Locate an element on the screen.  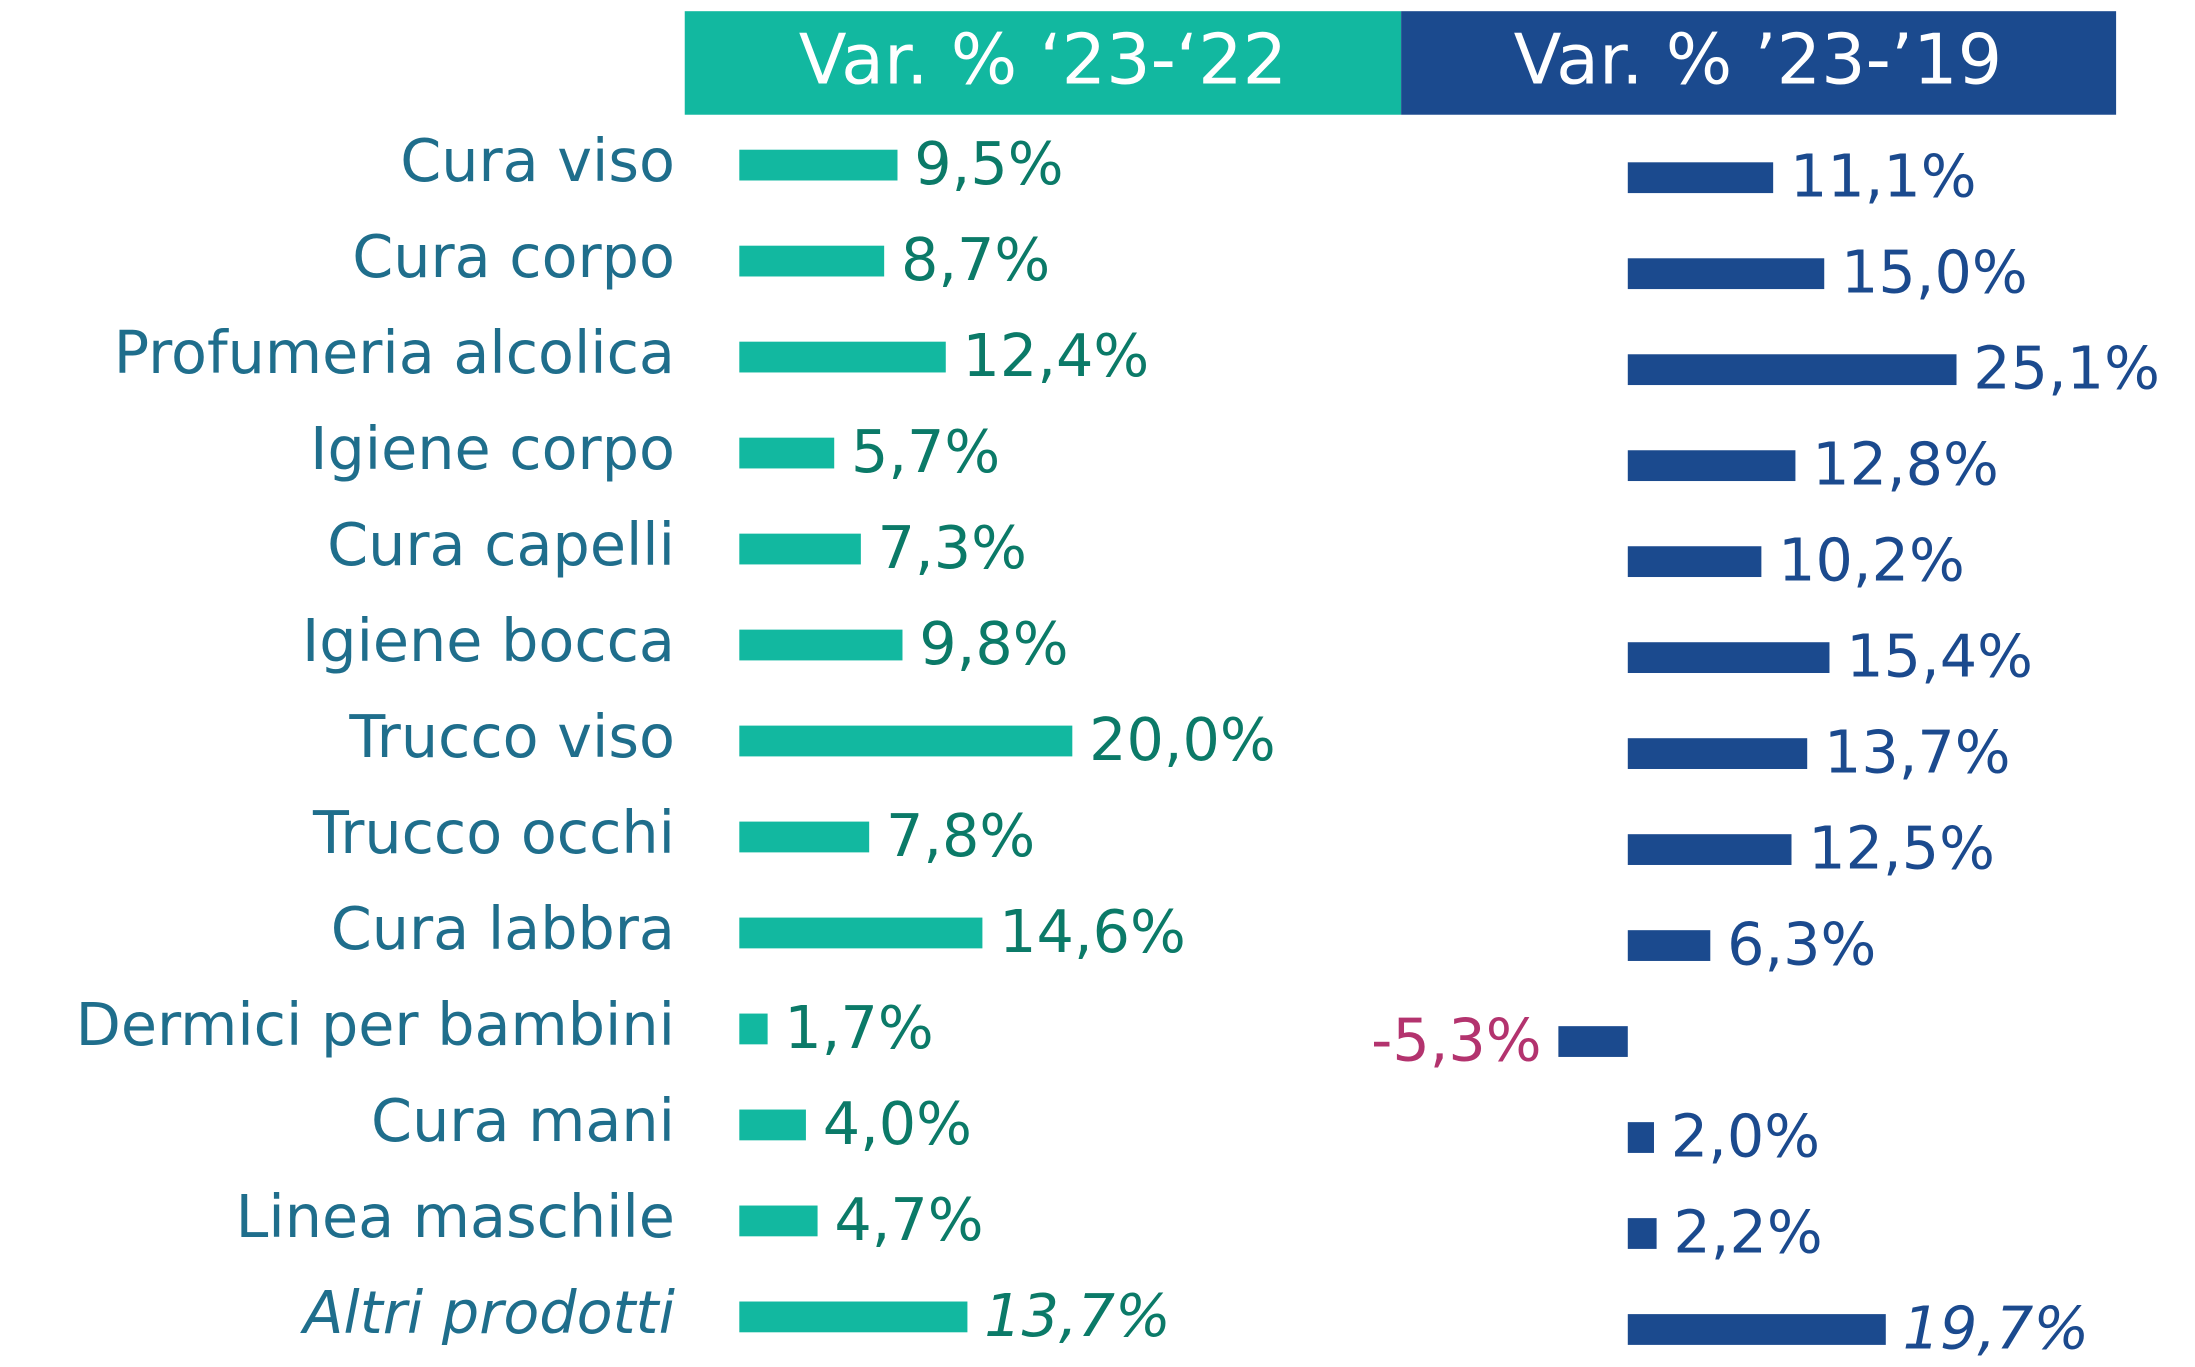
value-label: 9,8% is located at coordinates (993, 643).